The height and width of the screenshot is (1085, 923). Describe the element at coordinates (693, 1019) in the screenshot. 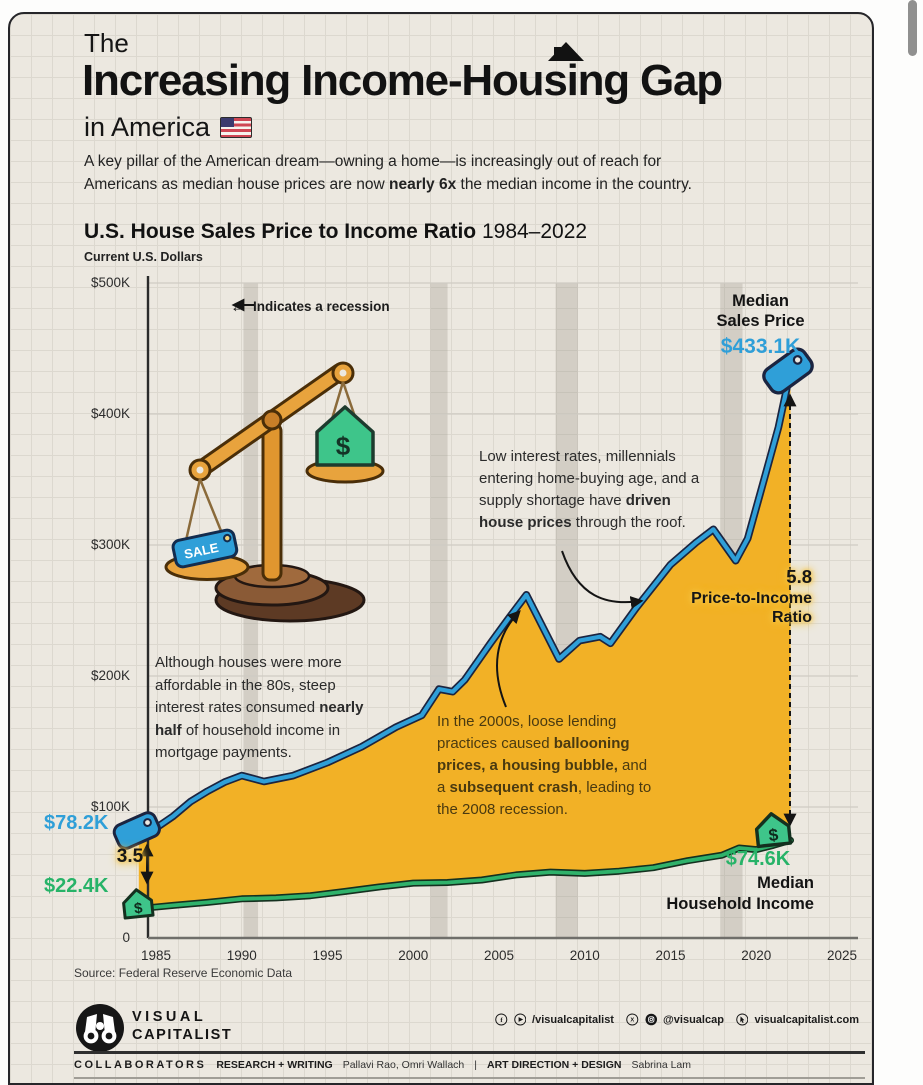

I see `social-handle-2: @visualcap` at that location.